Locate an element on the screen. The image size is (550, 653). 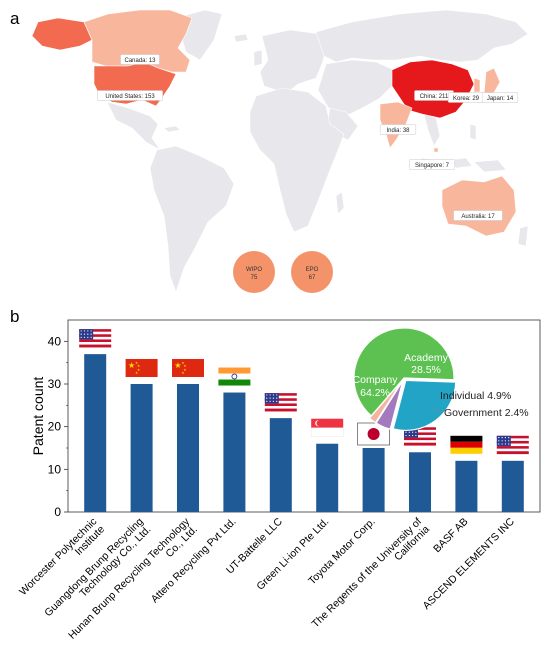
y-tick-label: 40 is located at coordinates (55, 341).